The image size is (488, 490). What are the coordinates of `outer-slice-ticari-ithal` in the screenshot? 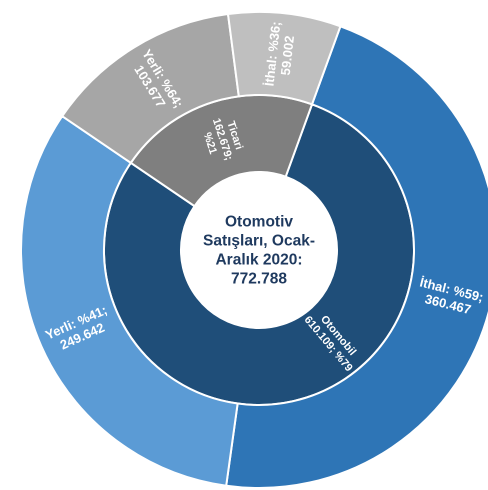 It's located at (284, 58).